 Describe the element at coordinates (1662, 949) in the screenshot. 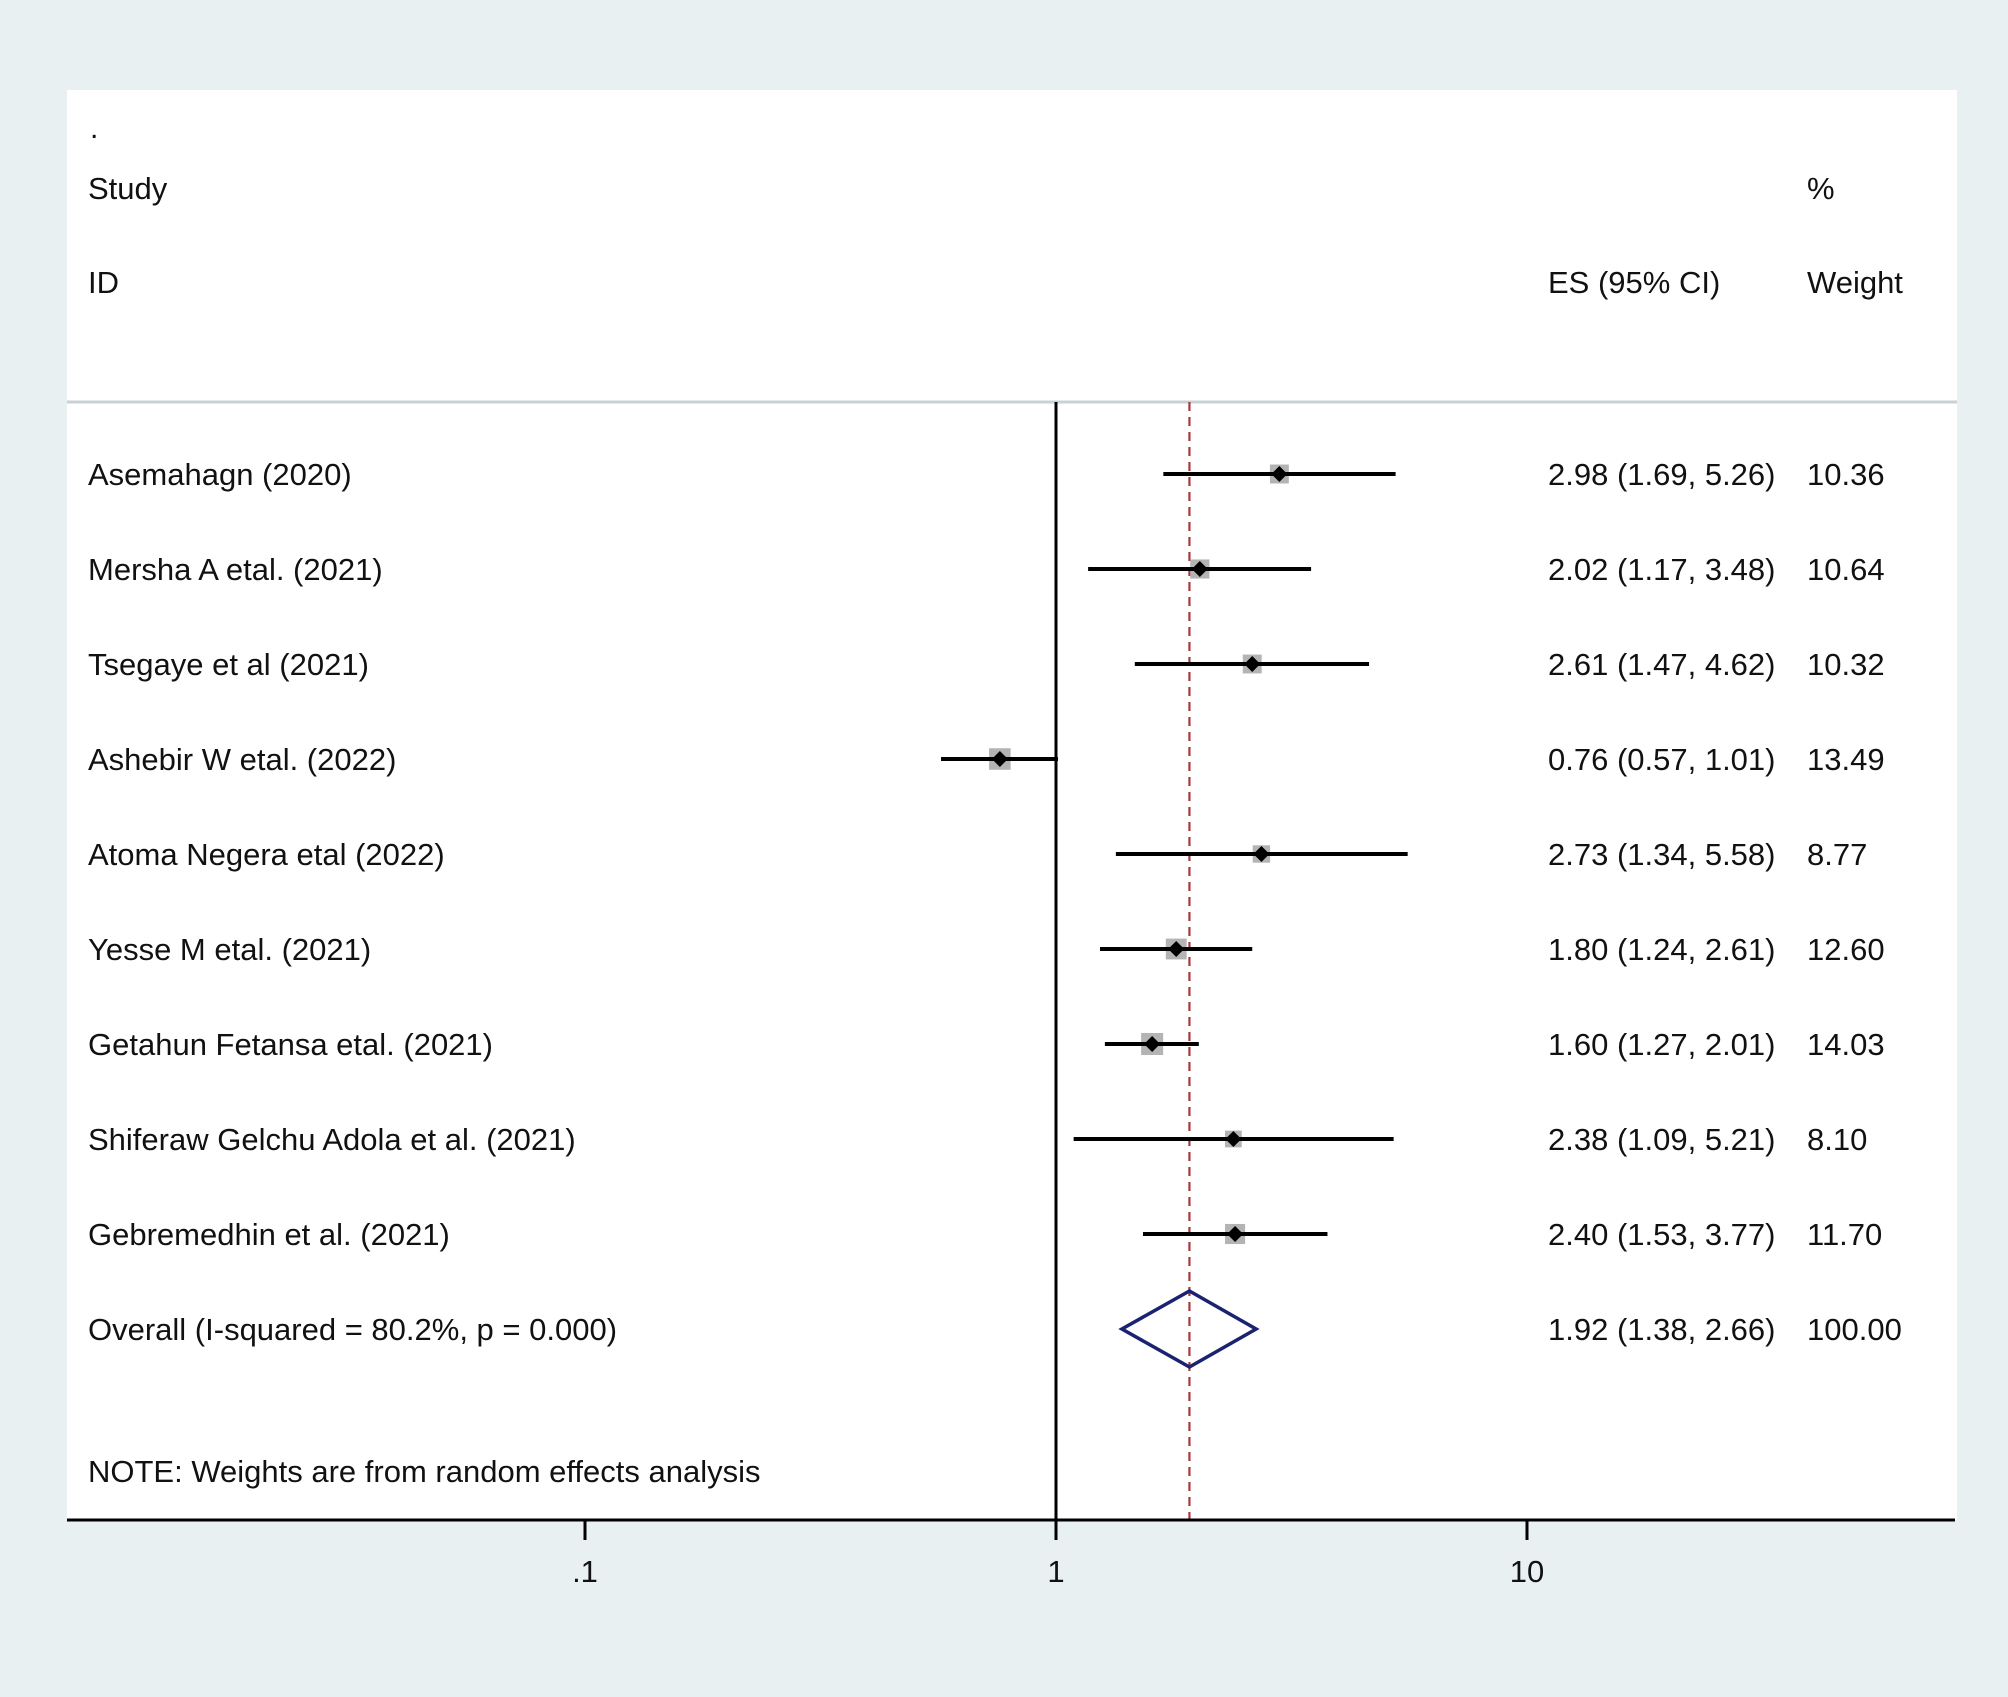

I see `study-es-ci: 1.80 (1.24, 2.61)` at that location.